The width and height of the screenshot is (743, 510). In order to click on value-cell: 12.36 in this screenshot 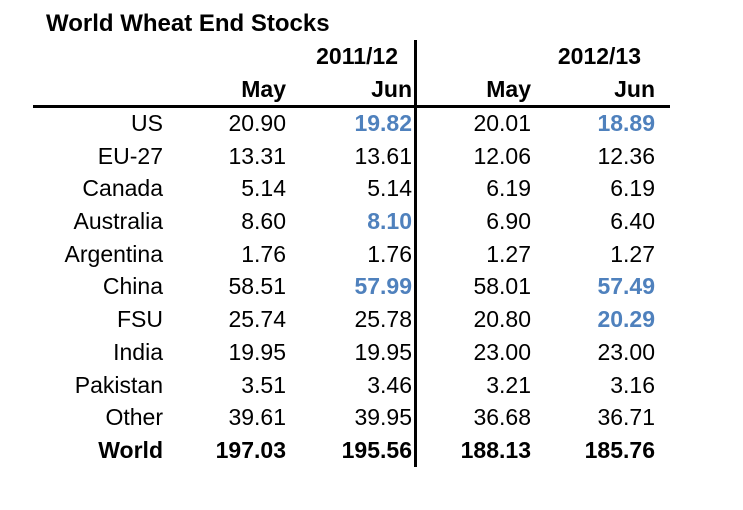, I will do `click(626, 155)`.